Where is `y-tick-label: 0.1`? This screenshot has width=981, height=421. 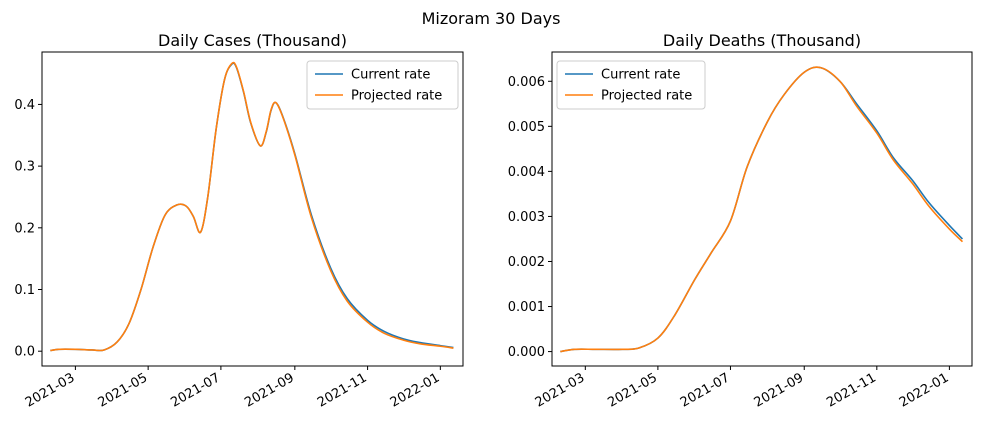
y-tick-label: 0.1 is located at coordinates (24, 290).